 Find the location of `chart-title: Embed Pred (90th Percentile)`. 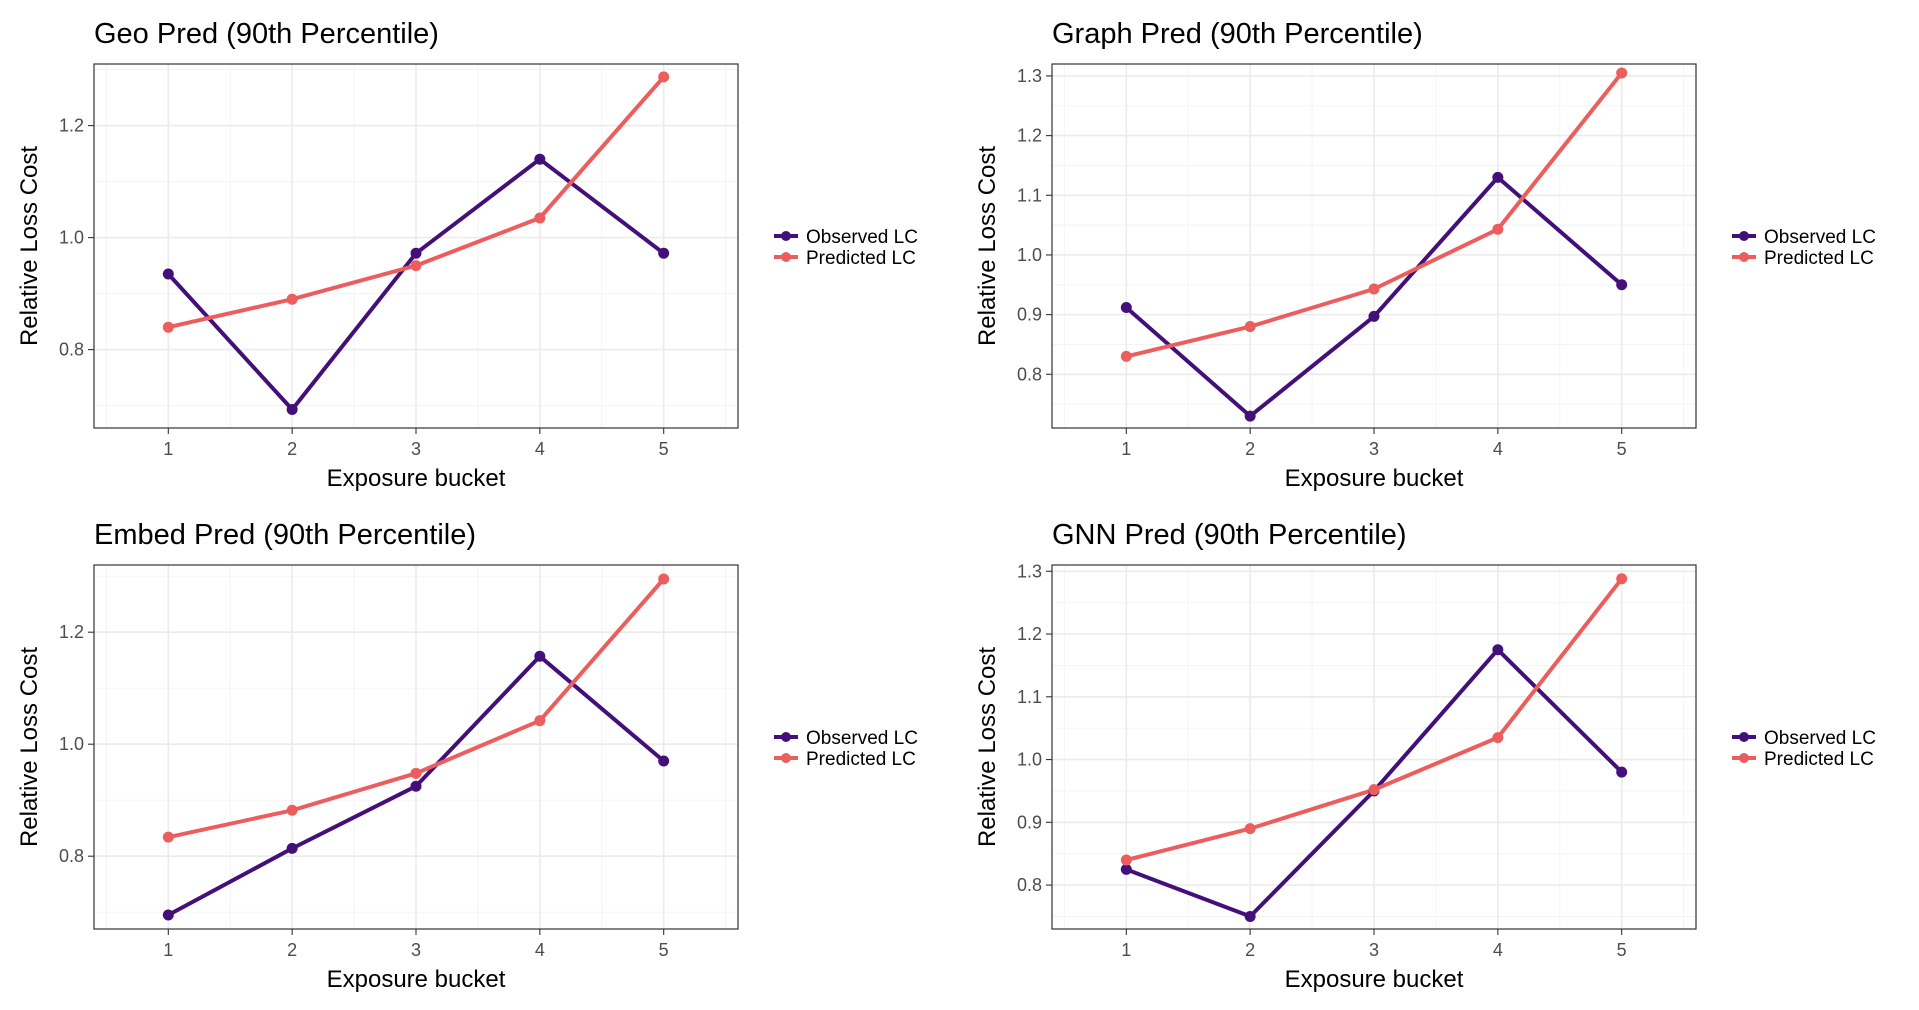

chart-title: Embed Pred (90th Percentile) is located at coordinates (285, 535).